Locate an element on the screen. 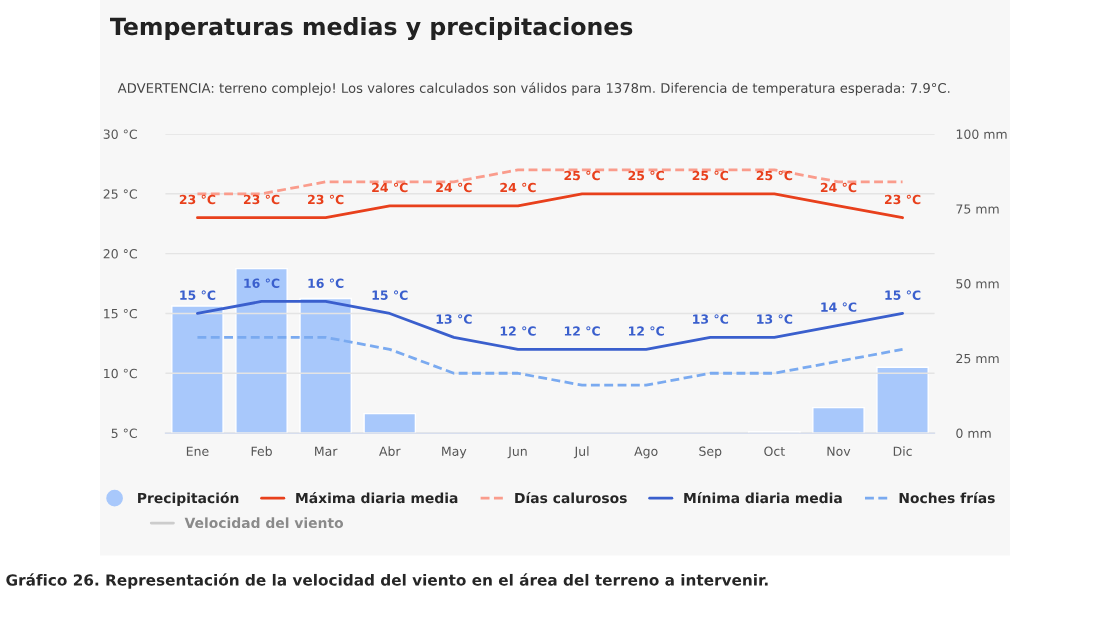  y2-tick-label: 100 mm is located at coordinates (981, 134).